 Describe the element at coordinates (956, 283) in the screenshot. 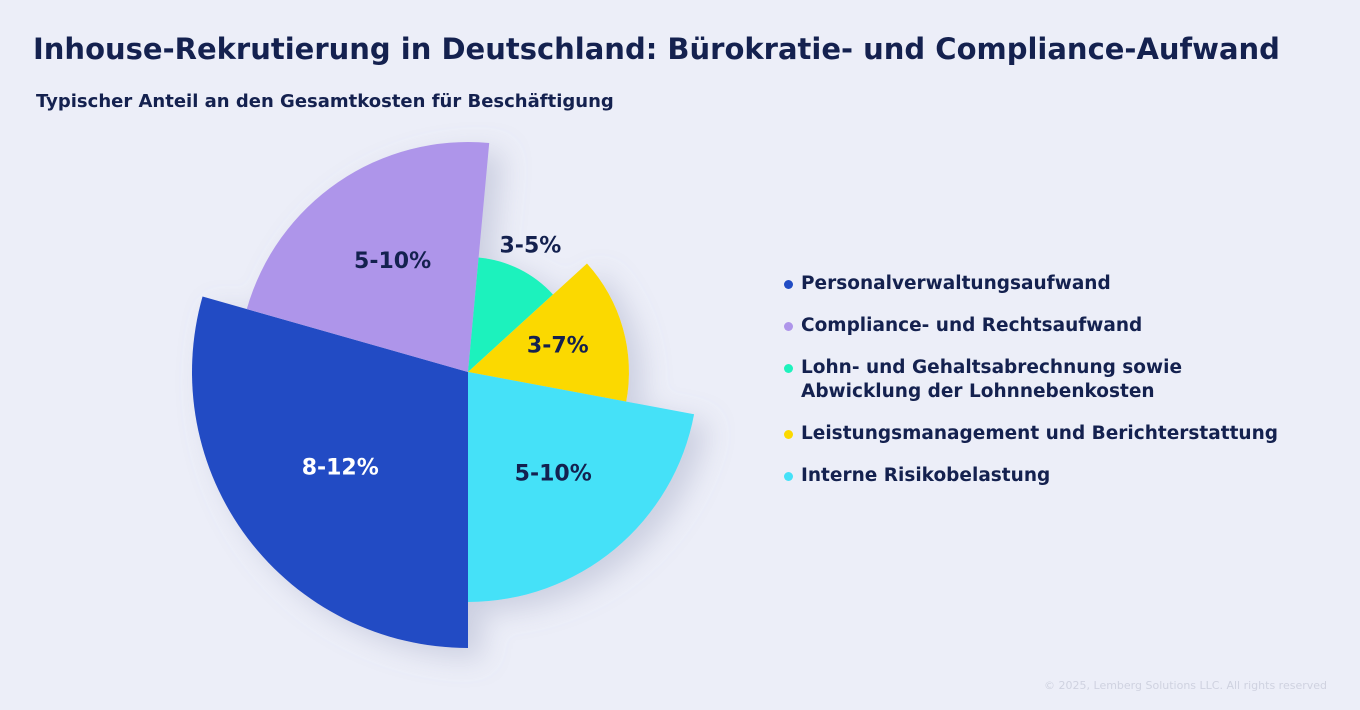

I see `legend-label: Personalverwaltungsaufwand` at that location.